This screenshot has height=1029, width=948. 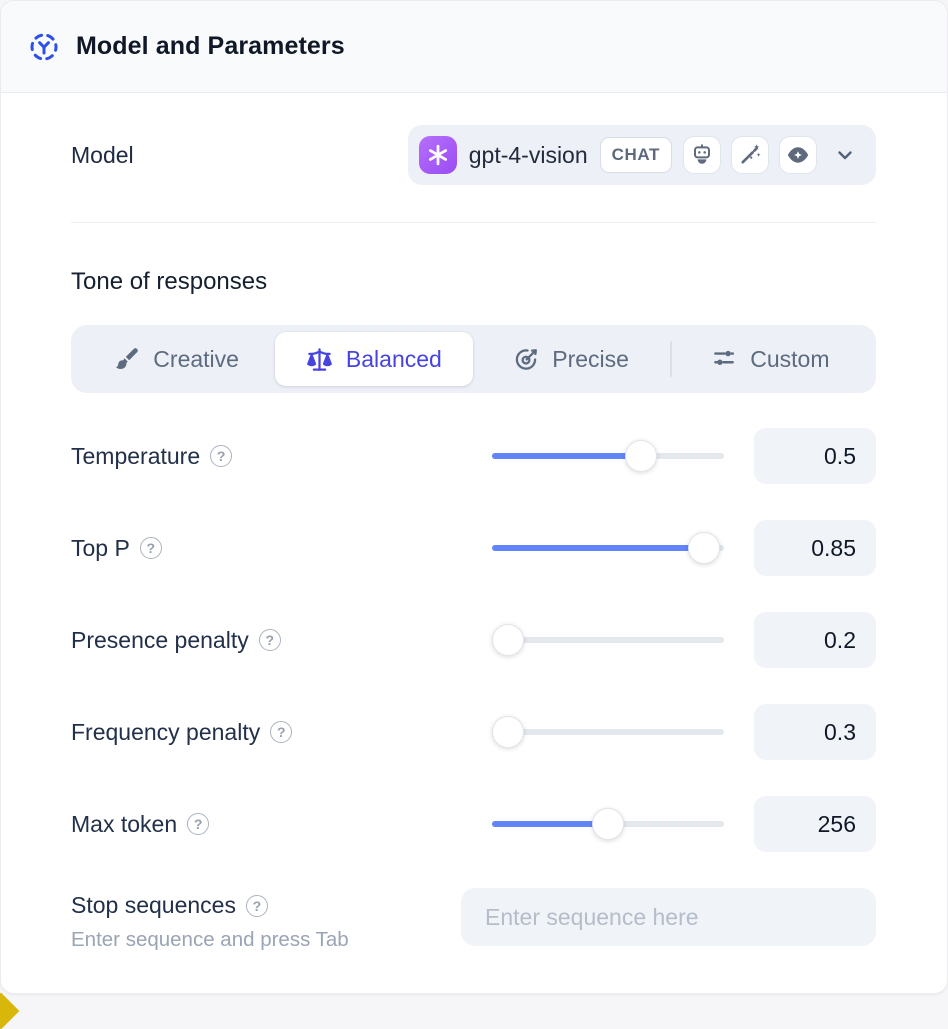 What do you see at coordinates (210, 939) in the screenshot?
I see `stop-sequences-hint: Enter sequence and press Tab` at bounding box center [210, 939].